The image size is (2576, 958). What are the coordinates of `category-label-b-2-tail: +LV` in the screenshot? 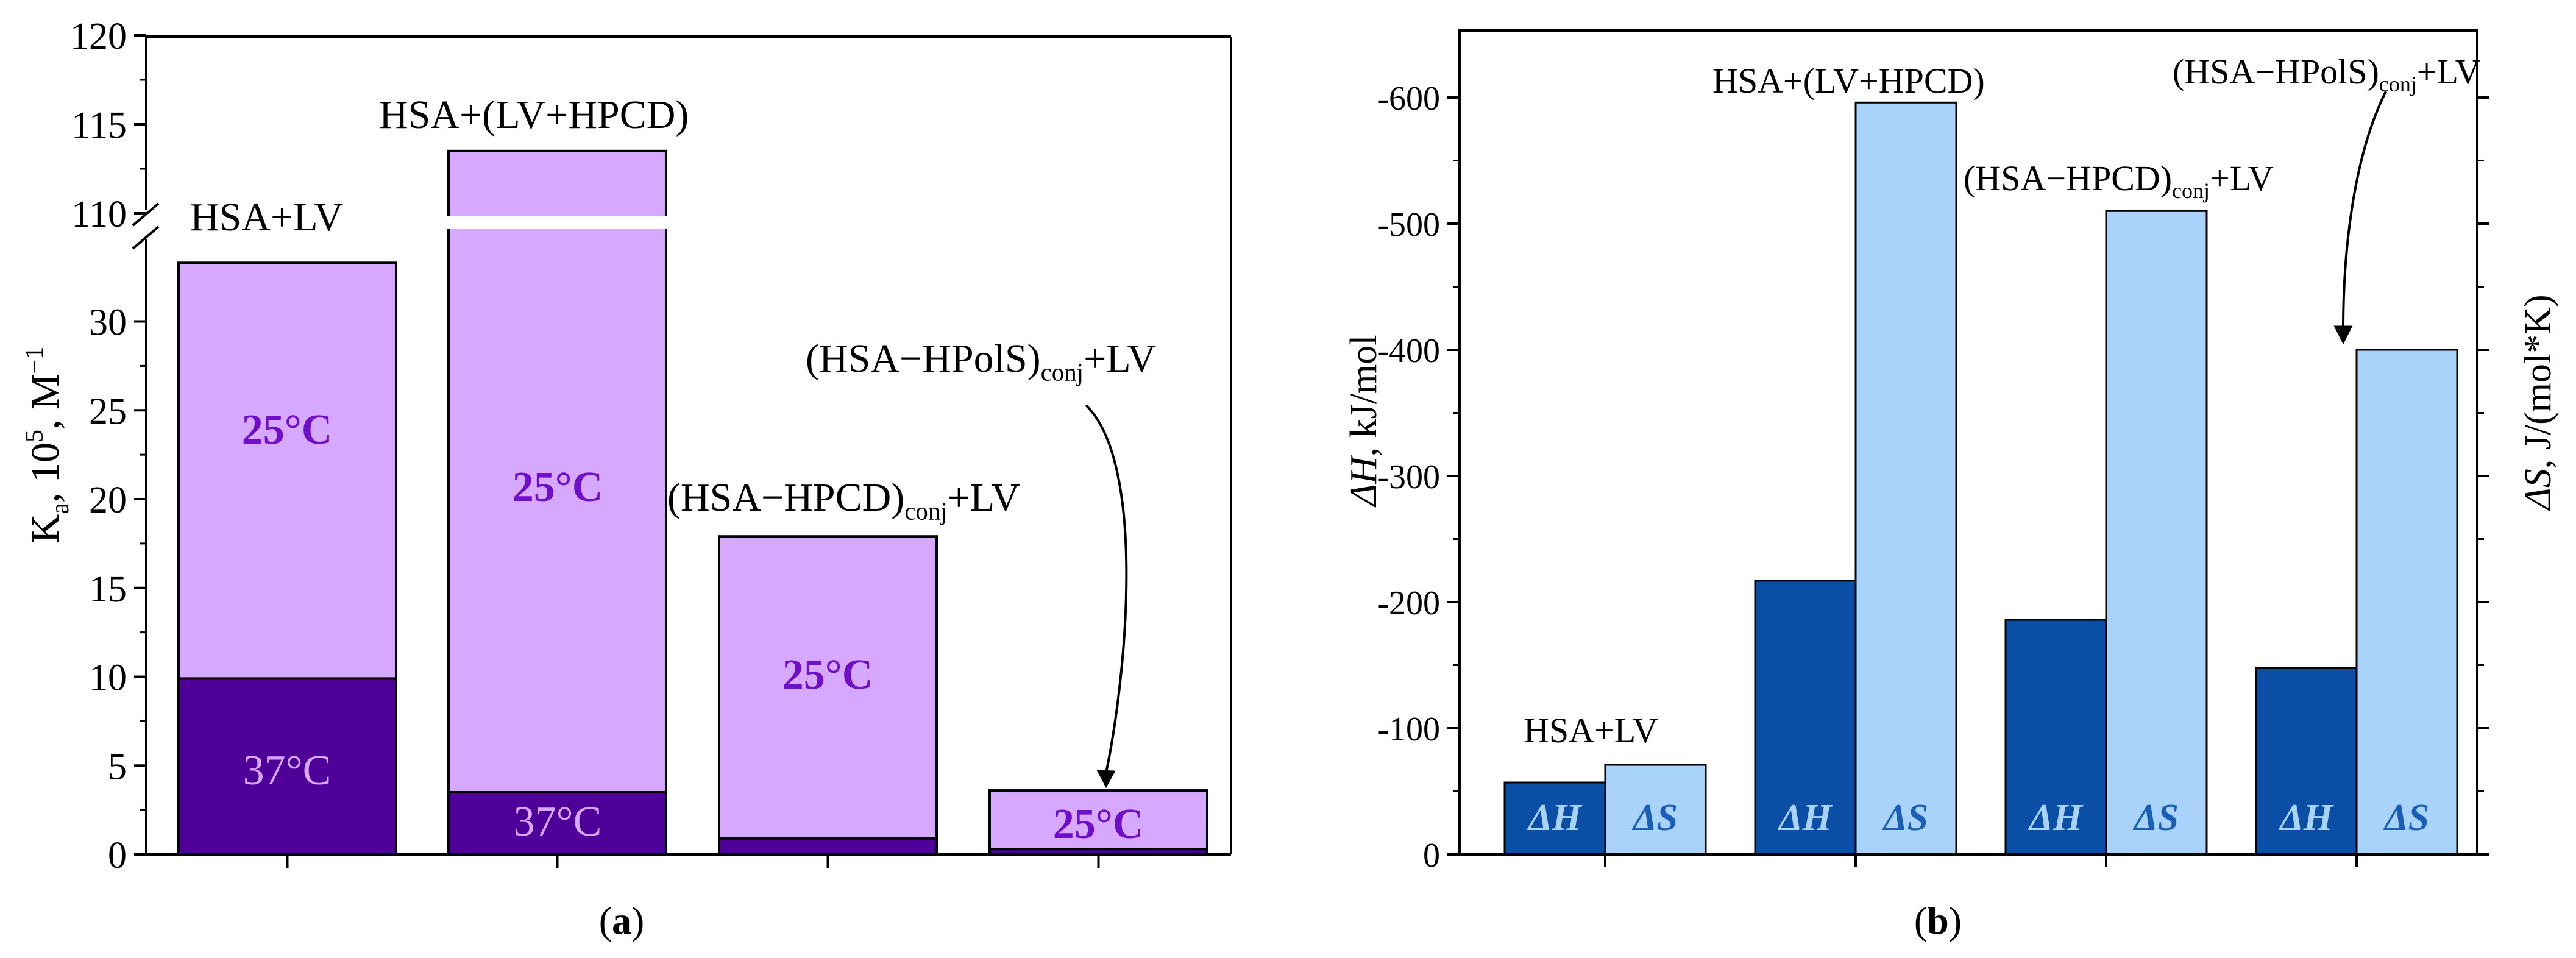 It's located at (2242, 178).